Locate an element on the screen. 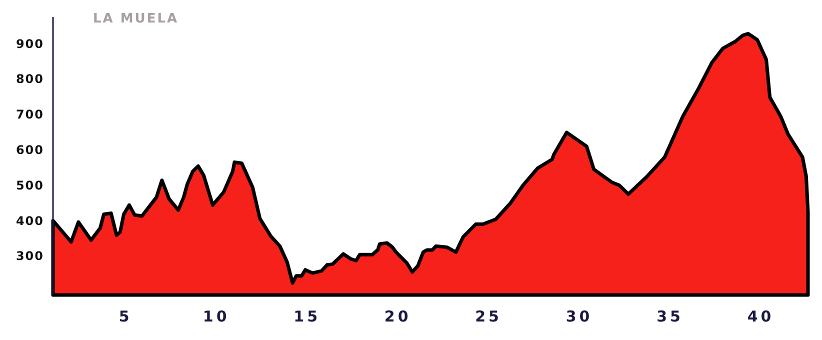 Image resolution: width=822 pixels, height=340 pixels. y-tick-label: 600 is located at coordinates (30, 150).